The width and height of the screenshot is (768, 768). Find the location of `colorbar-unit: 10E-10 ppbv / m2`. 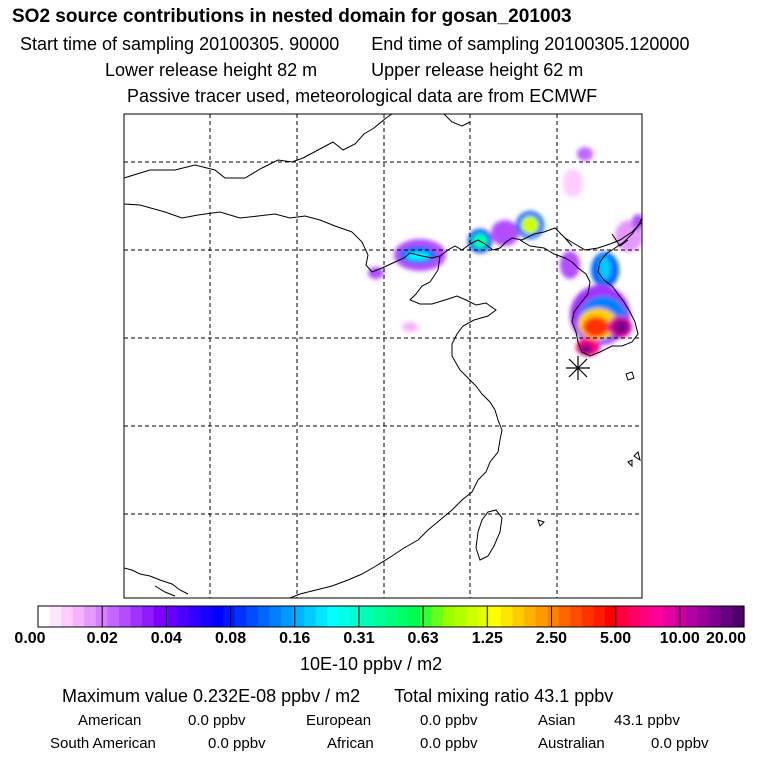

colorbar-unit: 10E-10 ppbv / m2 is located at coordinates (371, 664).